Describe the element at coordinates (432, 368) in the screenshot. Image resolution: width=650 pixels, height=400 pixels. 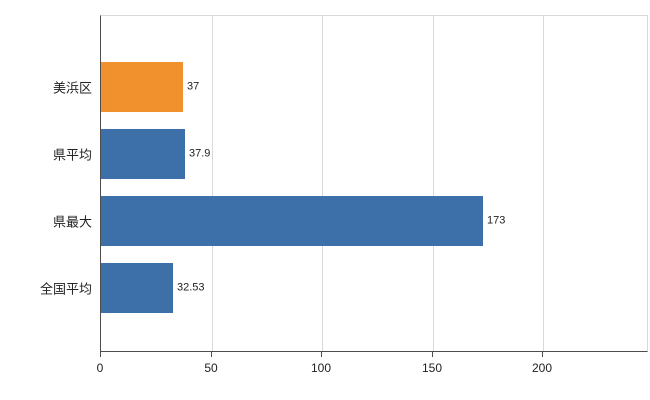
I see `x-tick-label: 150` at that location.